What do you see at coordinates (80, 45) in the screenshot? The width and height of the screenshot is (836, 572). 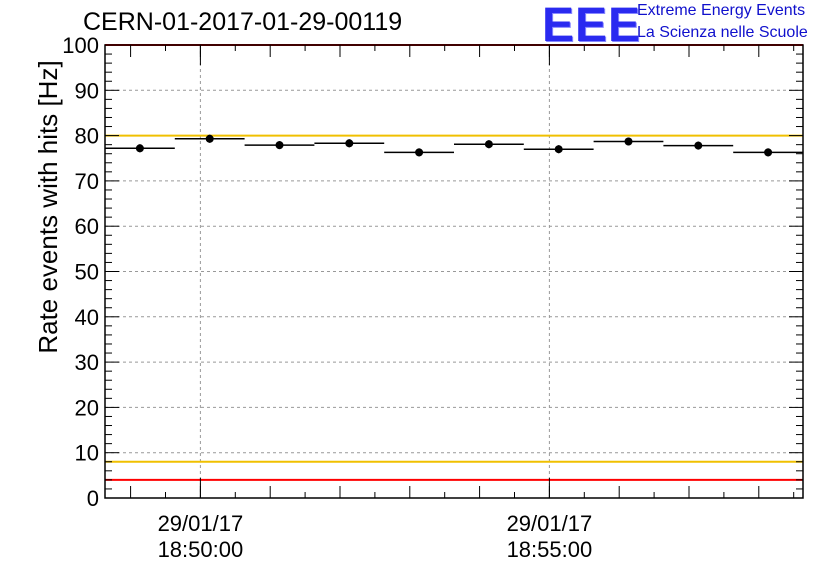 I see `y-tick-label: 100` at bounding box center [80, 45].